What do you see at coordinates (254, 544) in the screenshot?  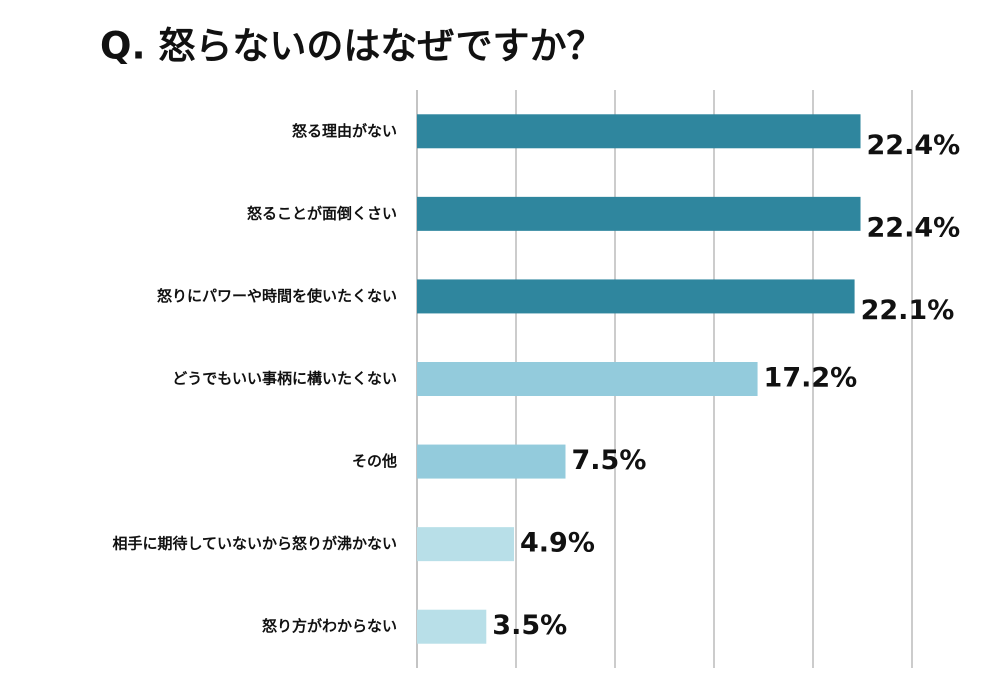 I see `y-tick-label: 相手に期待していないから怒りが沸かない` at bounding box center [254, 544].